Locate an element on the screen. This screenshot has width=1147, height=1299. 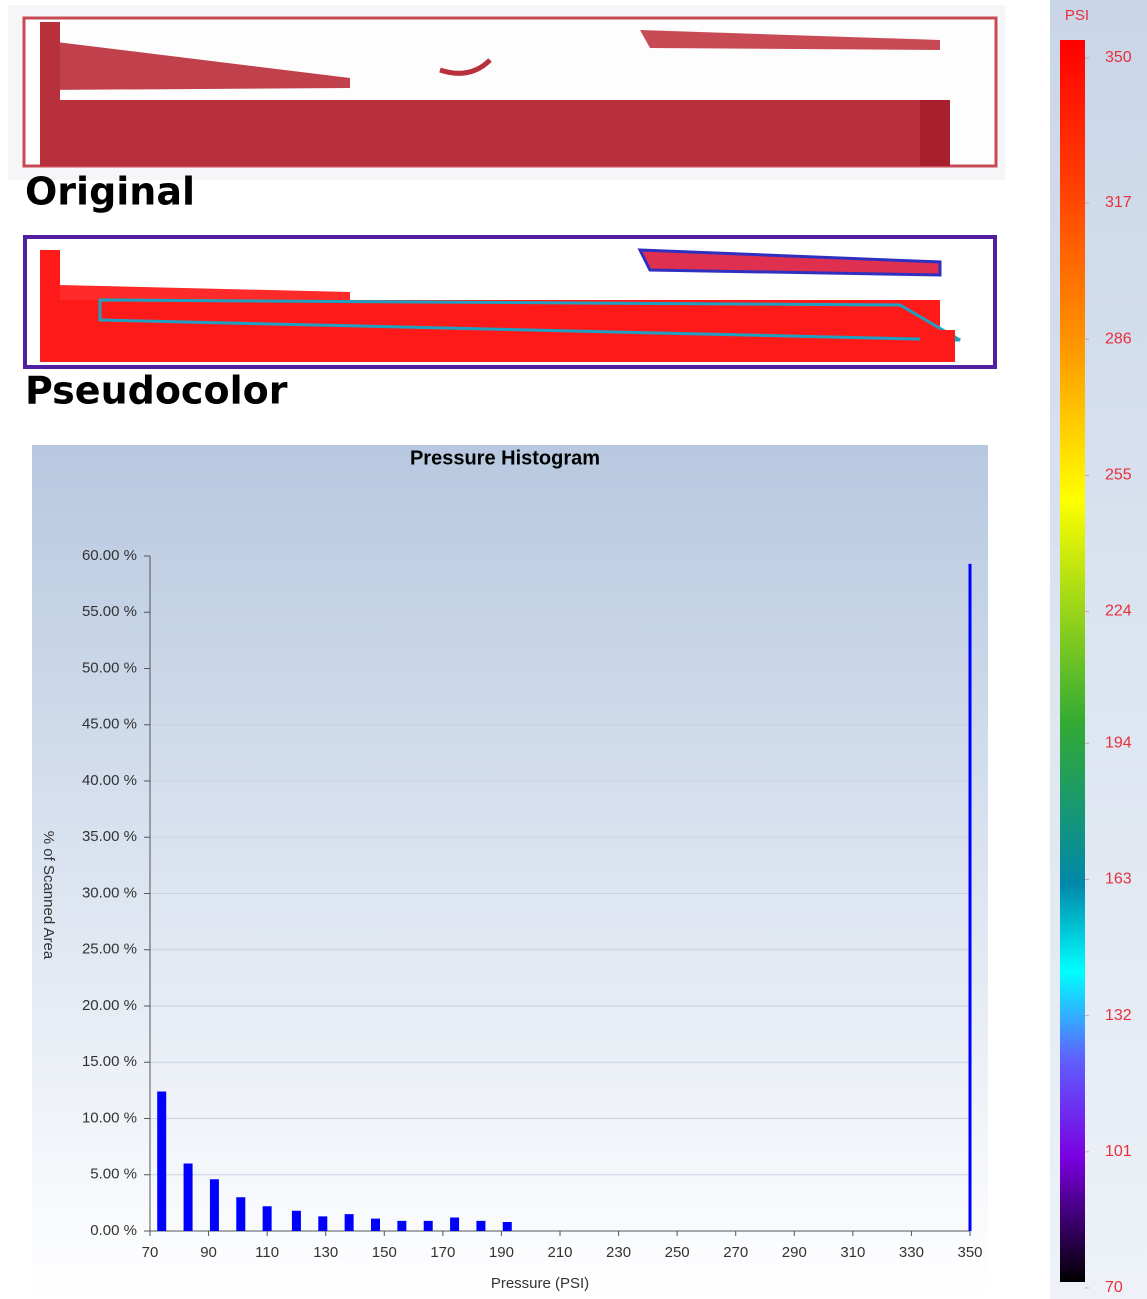
y-tick-label: 10.00 % is located at coordinates (109, 1117).